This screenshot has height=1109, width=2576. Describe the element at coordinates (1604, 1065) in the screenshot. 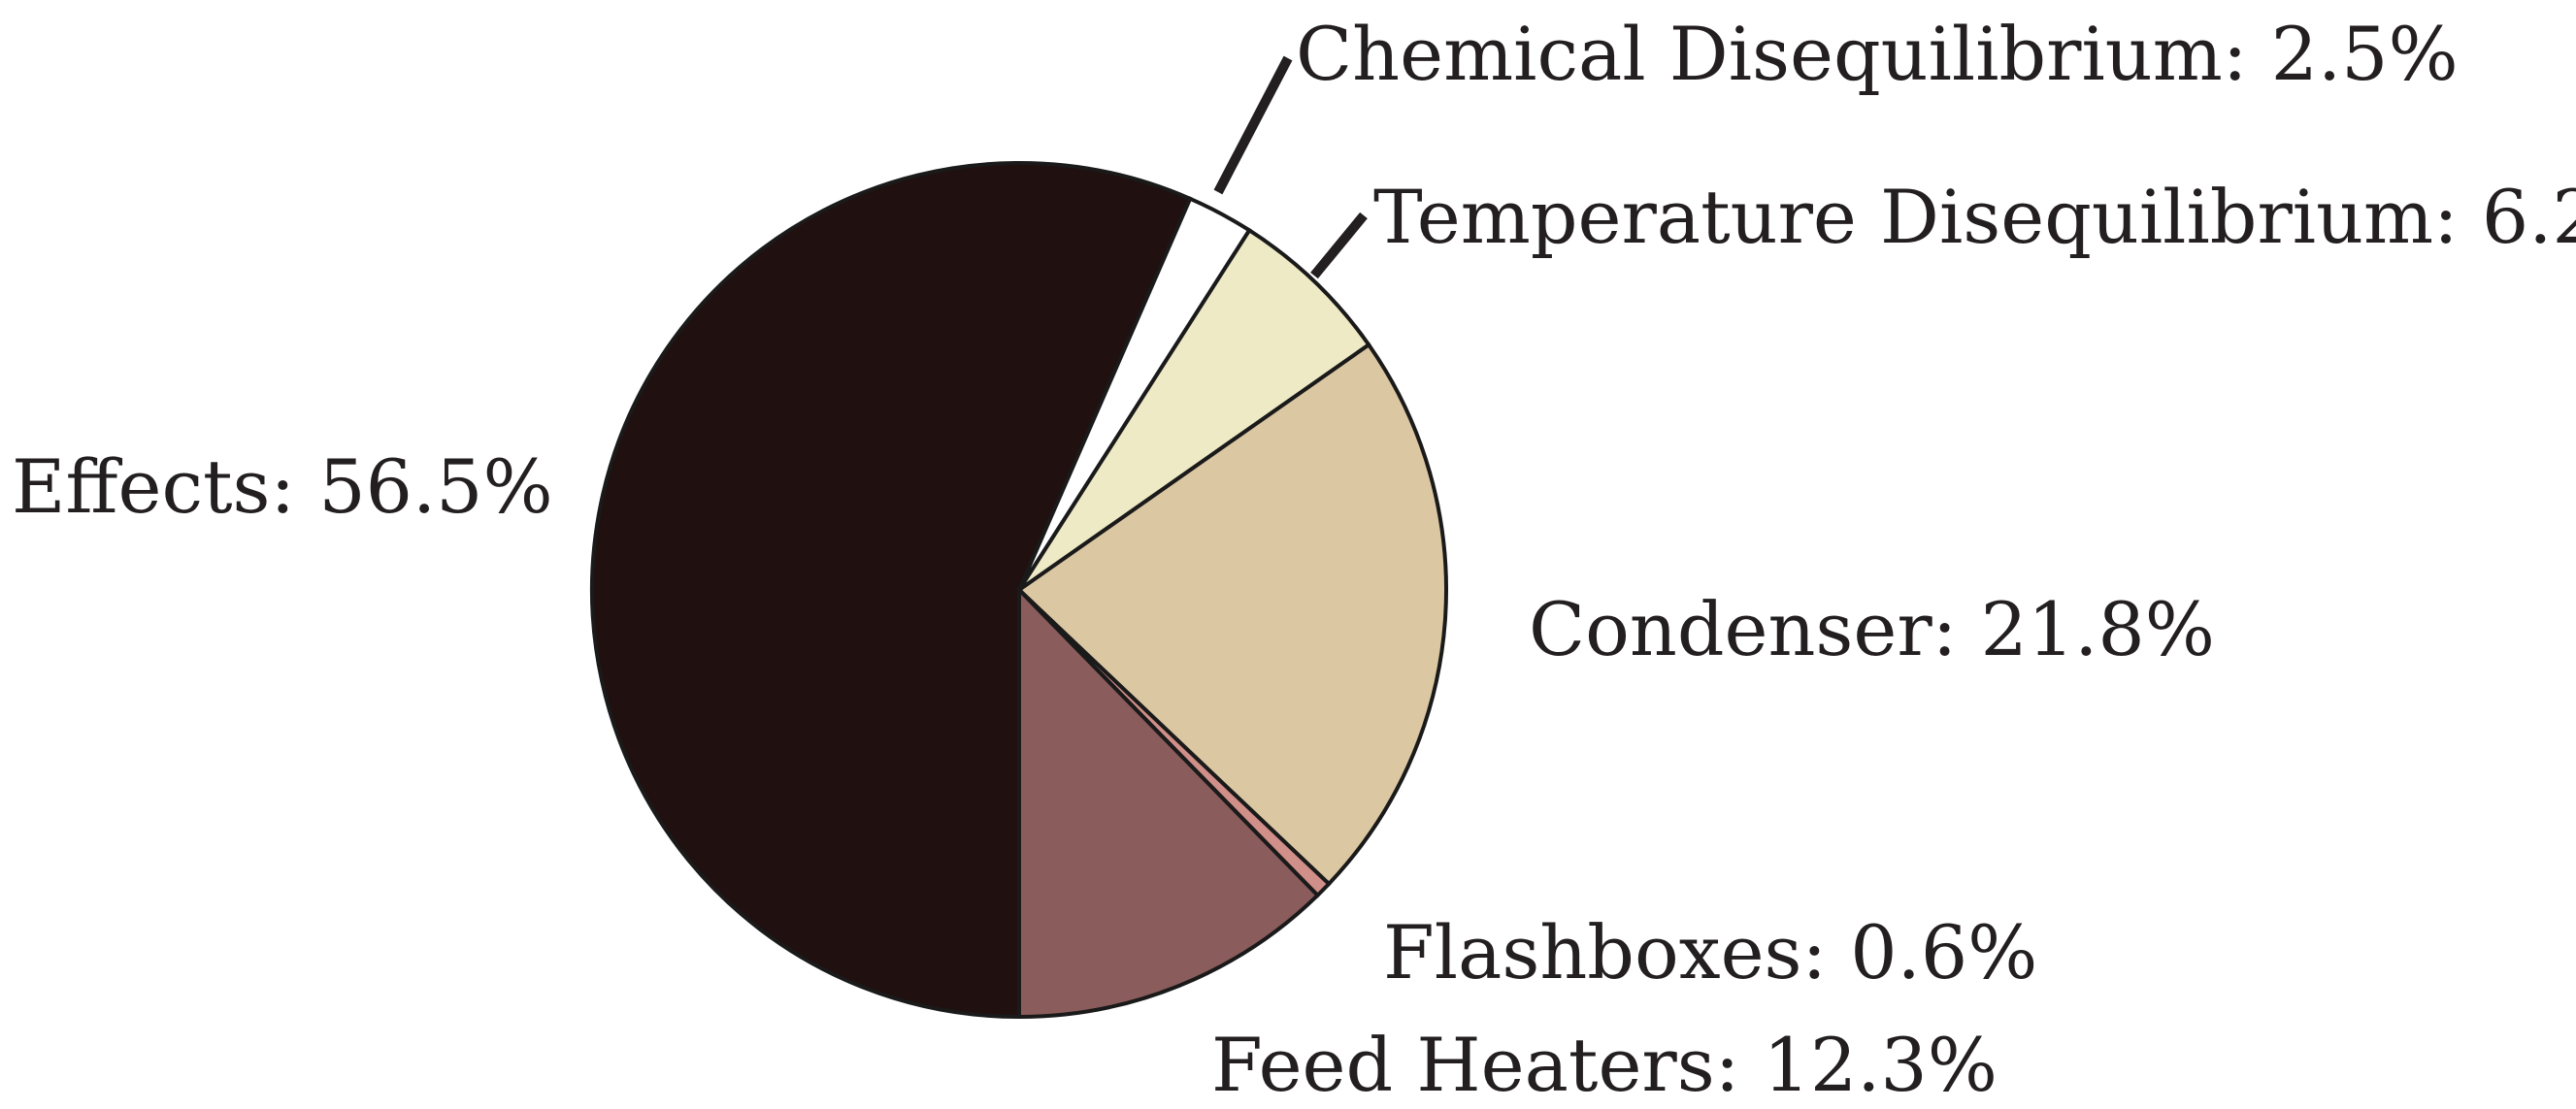

I see `slice-label-feed-heaters: Feed Heaters: 12.3%` at that location.